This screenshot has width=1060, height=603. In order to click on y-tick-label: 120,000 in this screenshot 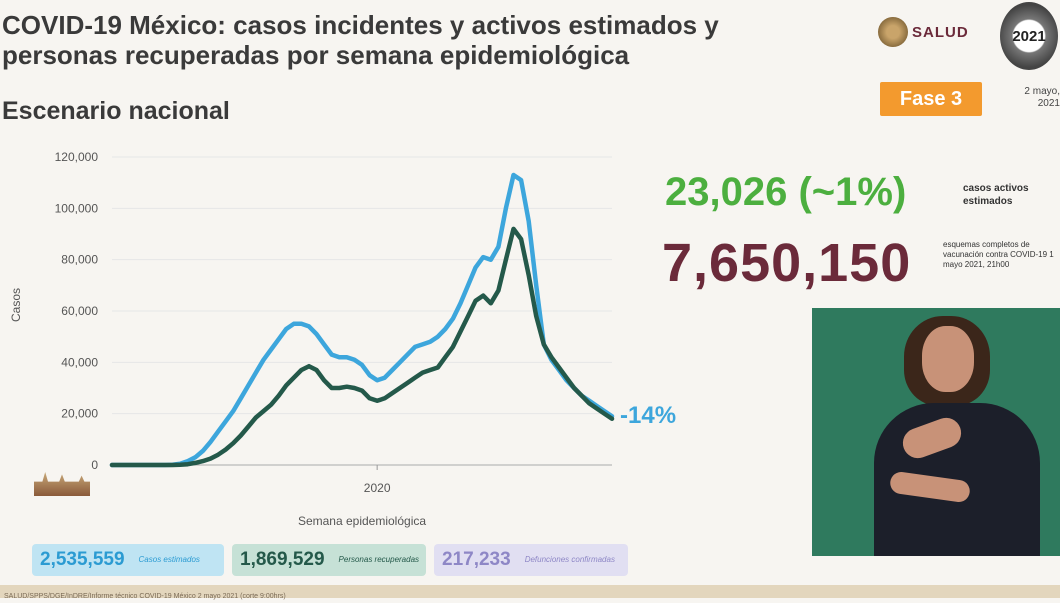, I will do `click(77, 157)`.